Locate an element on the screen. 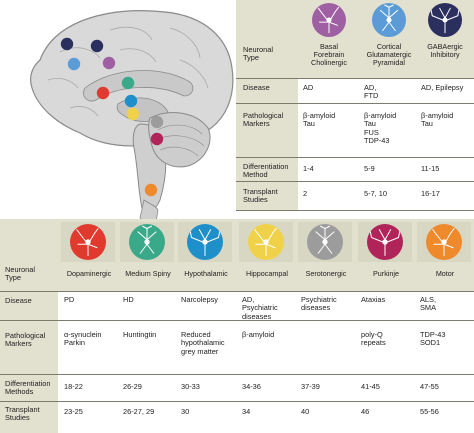  brain-dot-medium-spiny is located at coordinates (128, 83).